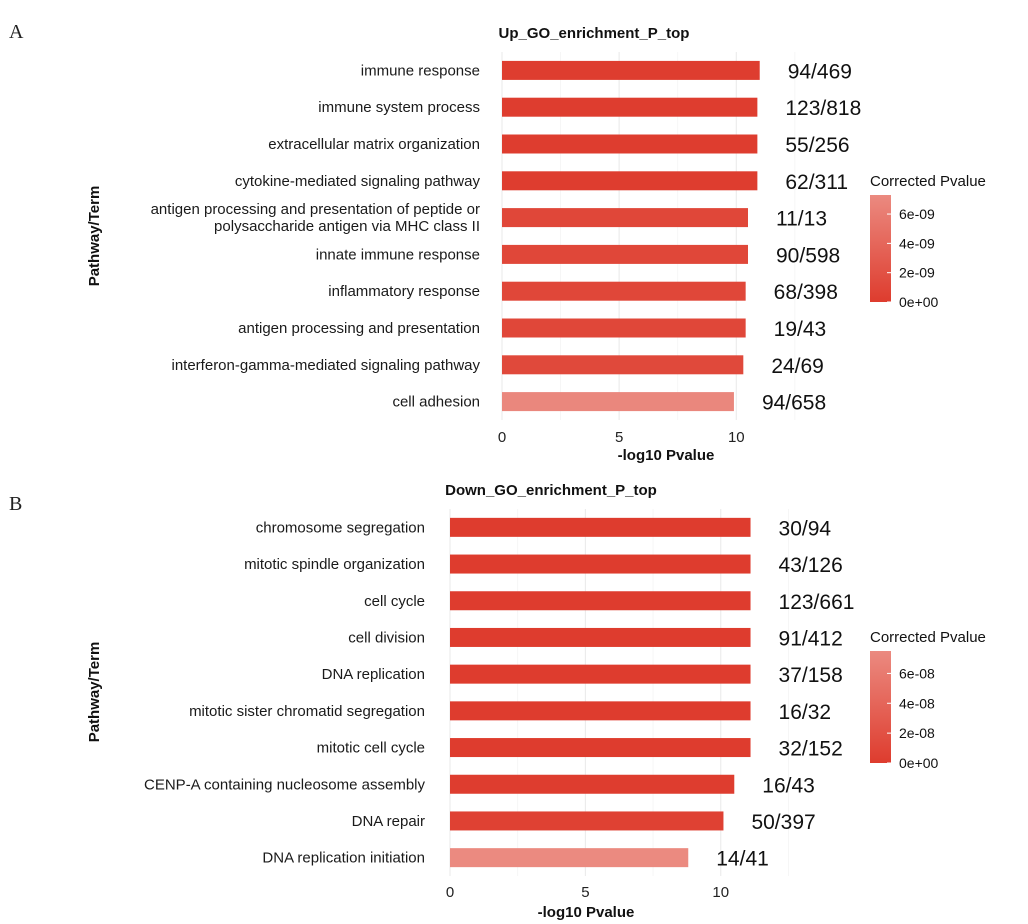 The width and height of the screenshot is (1028, 924). What do you see at coordinates (373, 674) in the screenshot?
I see `category-label: DNA replication` at bounding box center [373, 674].